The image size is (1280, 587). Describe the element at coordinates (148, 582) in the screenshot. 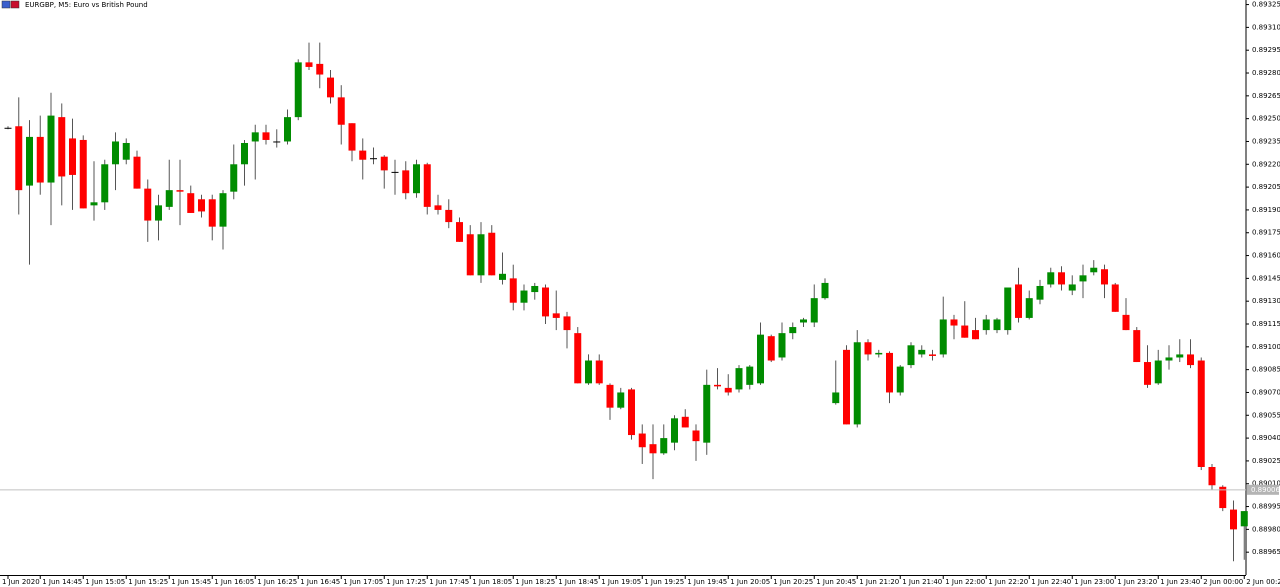

I see `x-tick-label: 1 Jun 15:25` at that location.